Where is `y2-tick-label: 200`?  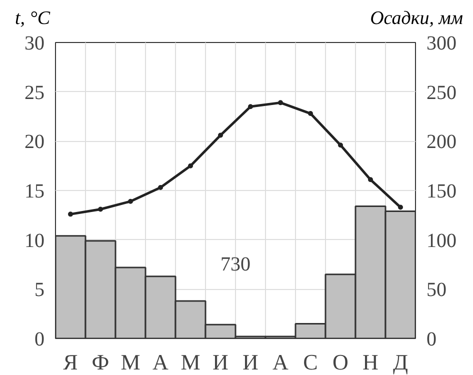 y2-tick-label: 200 is located at coordinates (441, 142).